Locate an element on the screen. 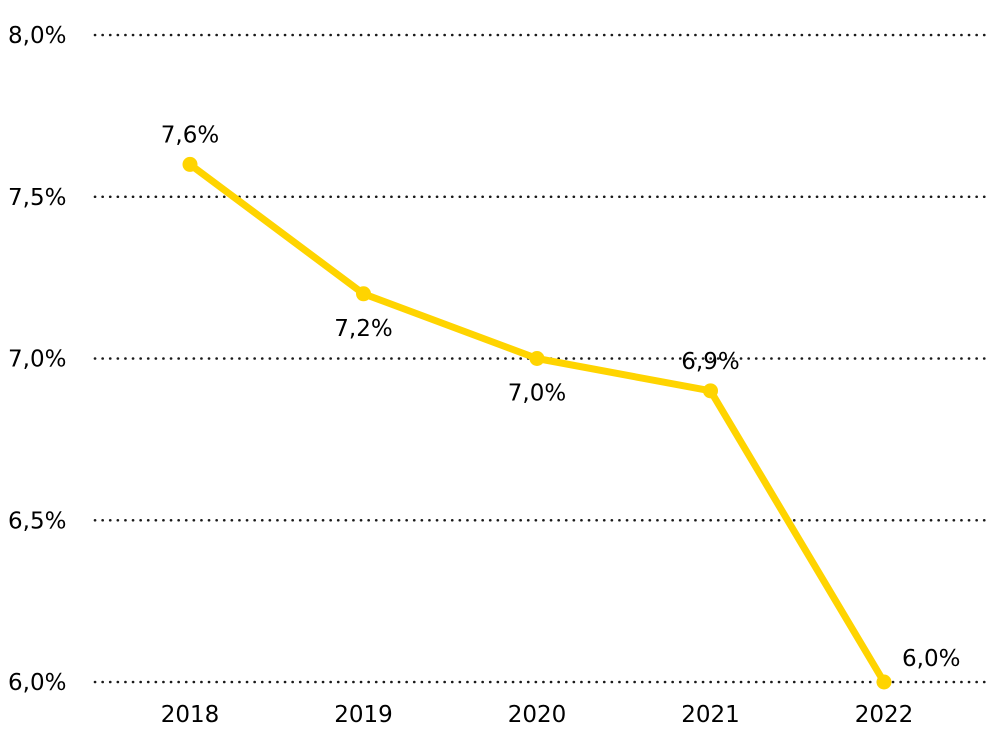 This screenshot has height=740, width=1000. data-point-label: 6,0% is located at coordinates (931, 659).